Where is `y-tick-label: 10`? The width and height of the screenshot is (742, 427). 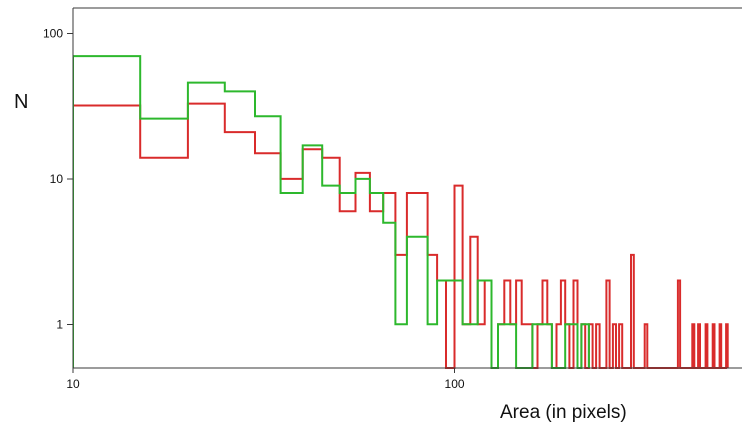 y-tick-label: 10 is located at coordinates (57, 179).